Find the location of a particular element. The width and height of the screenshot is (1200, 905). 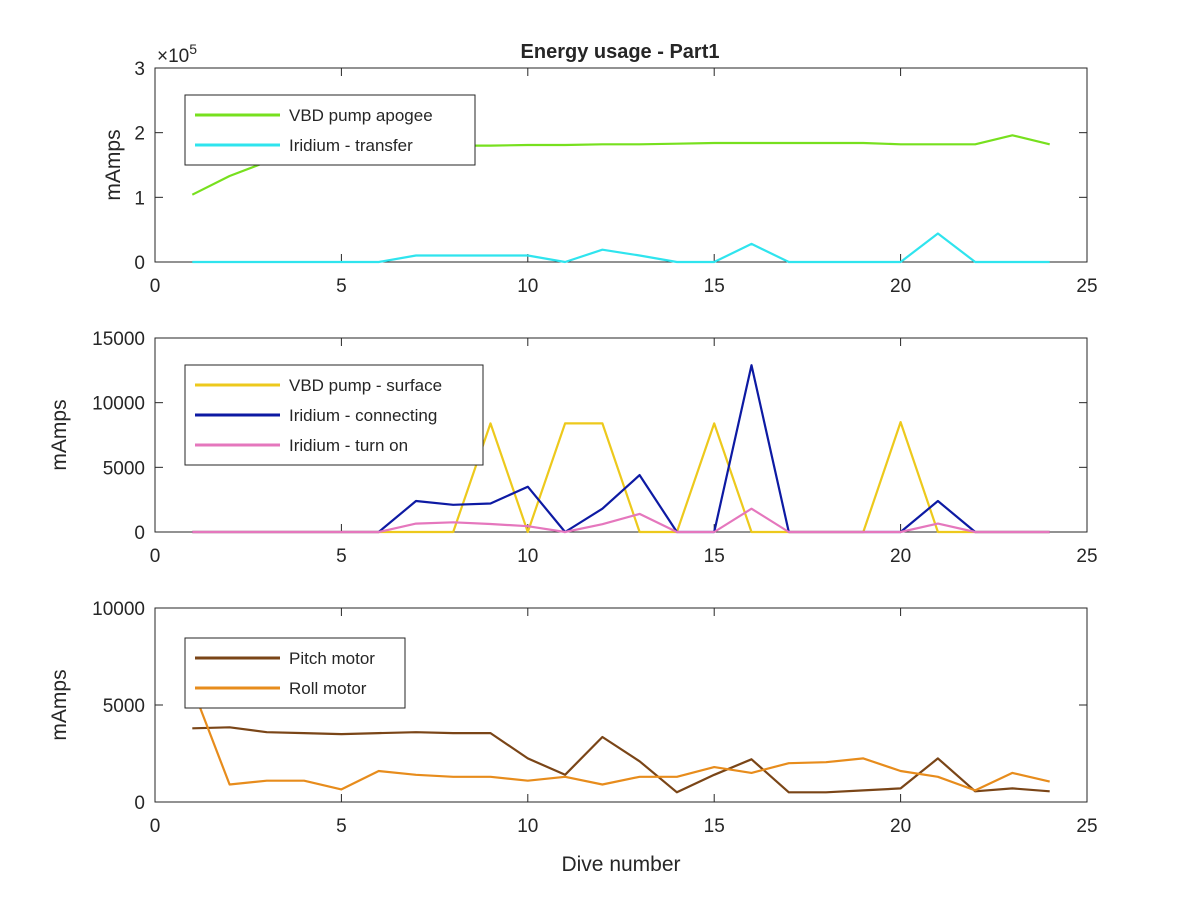

legend-entry-1: Pitch motor is located at coordinates (332, 658).